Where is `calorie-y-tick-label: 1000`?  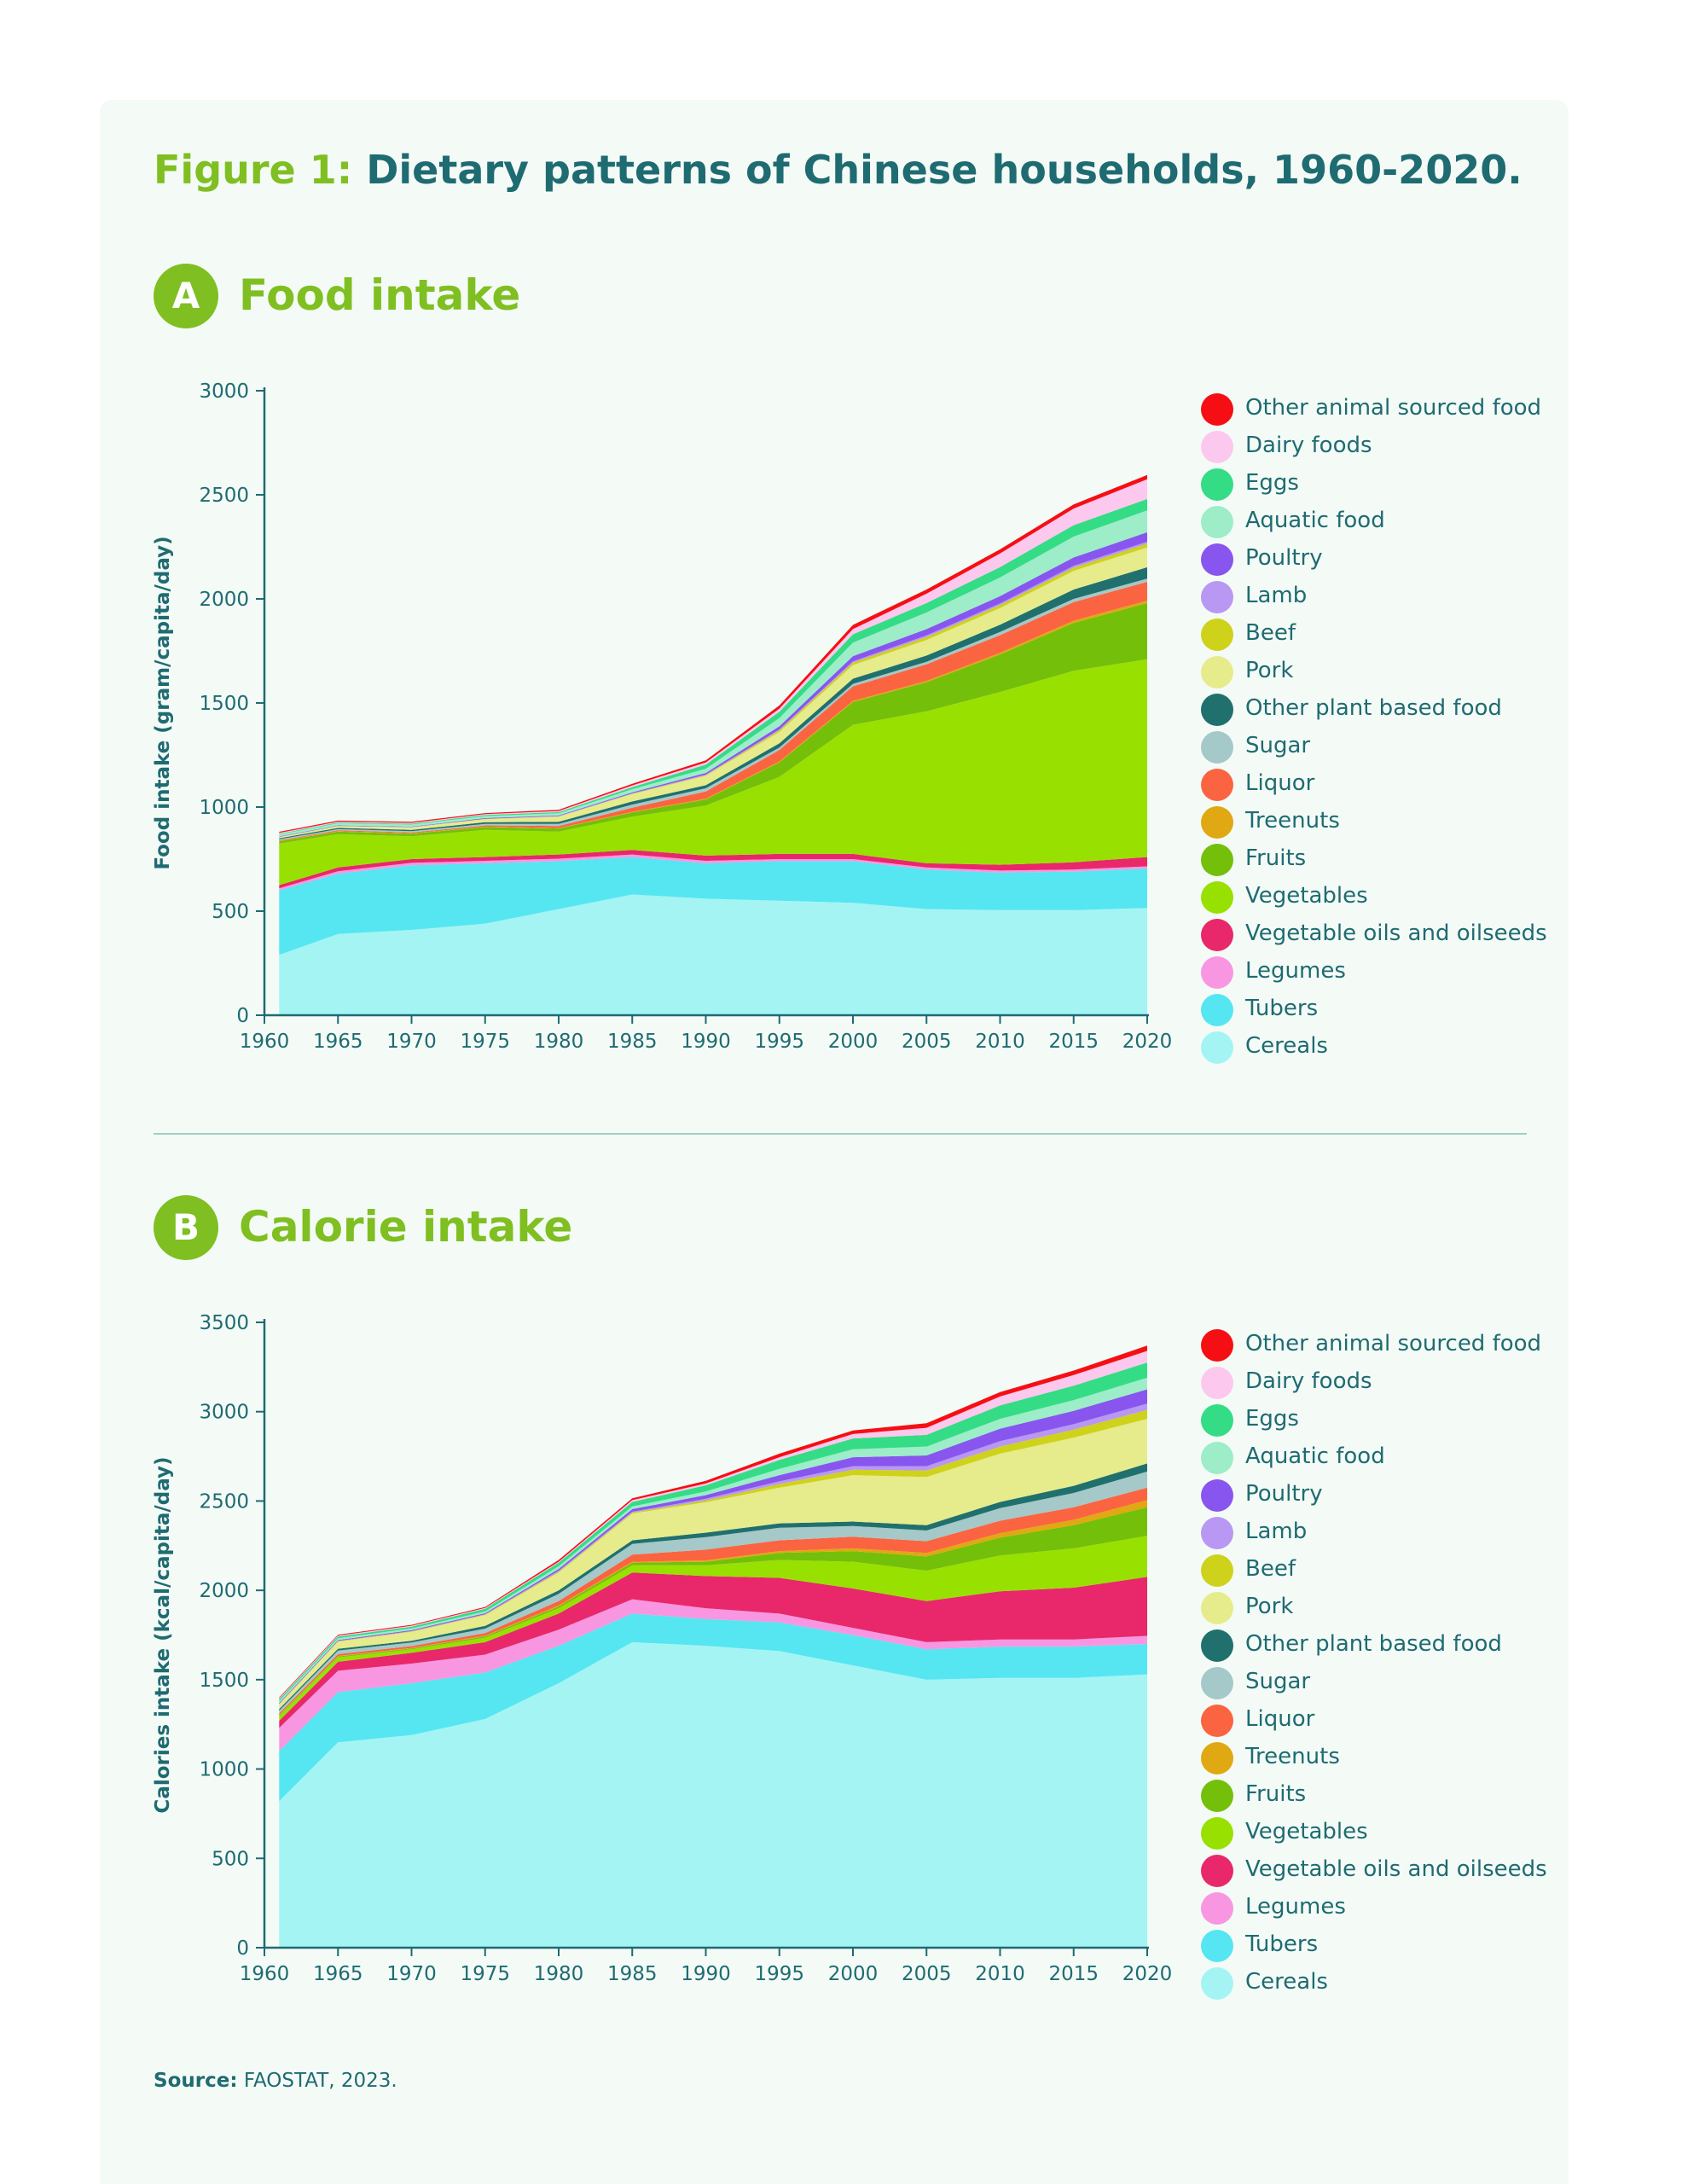 calorie-y-tick-label: 1000 is located at coordinates (224, 1770).